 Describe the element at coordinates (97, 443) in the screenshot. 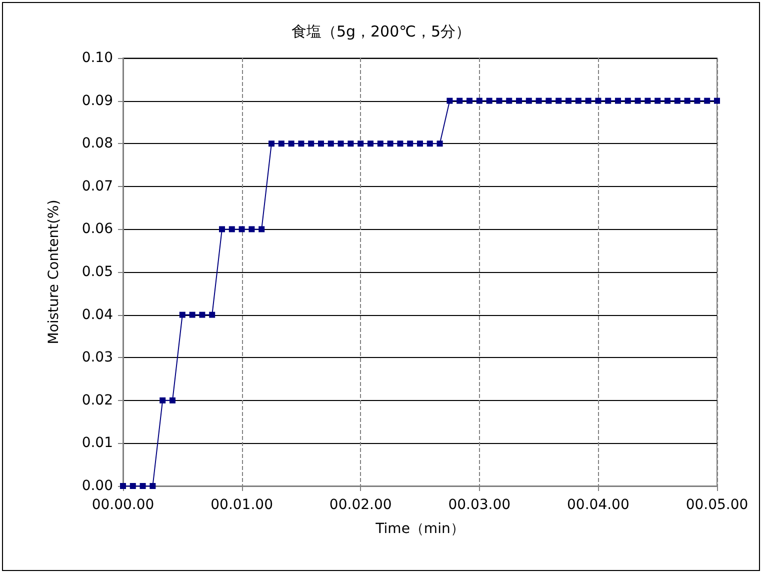

I see `y-tick-label: 0.01` at that location.